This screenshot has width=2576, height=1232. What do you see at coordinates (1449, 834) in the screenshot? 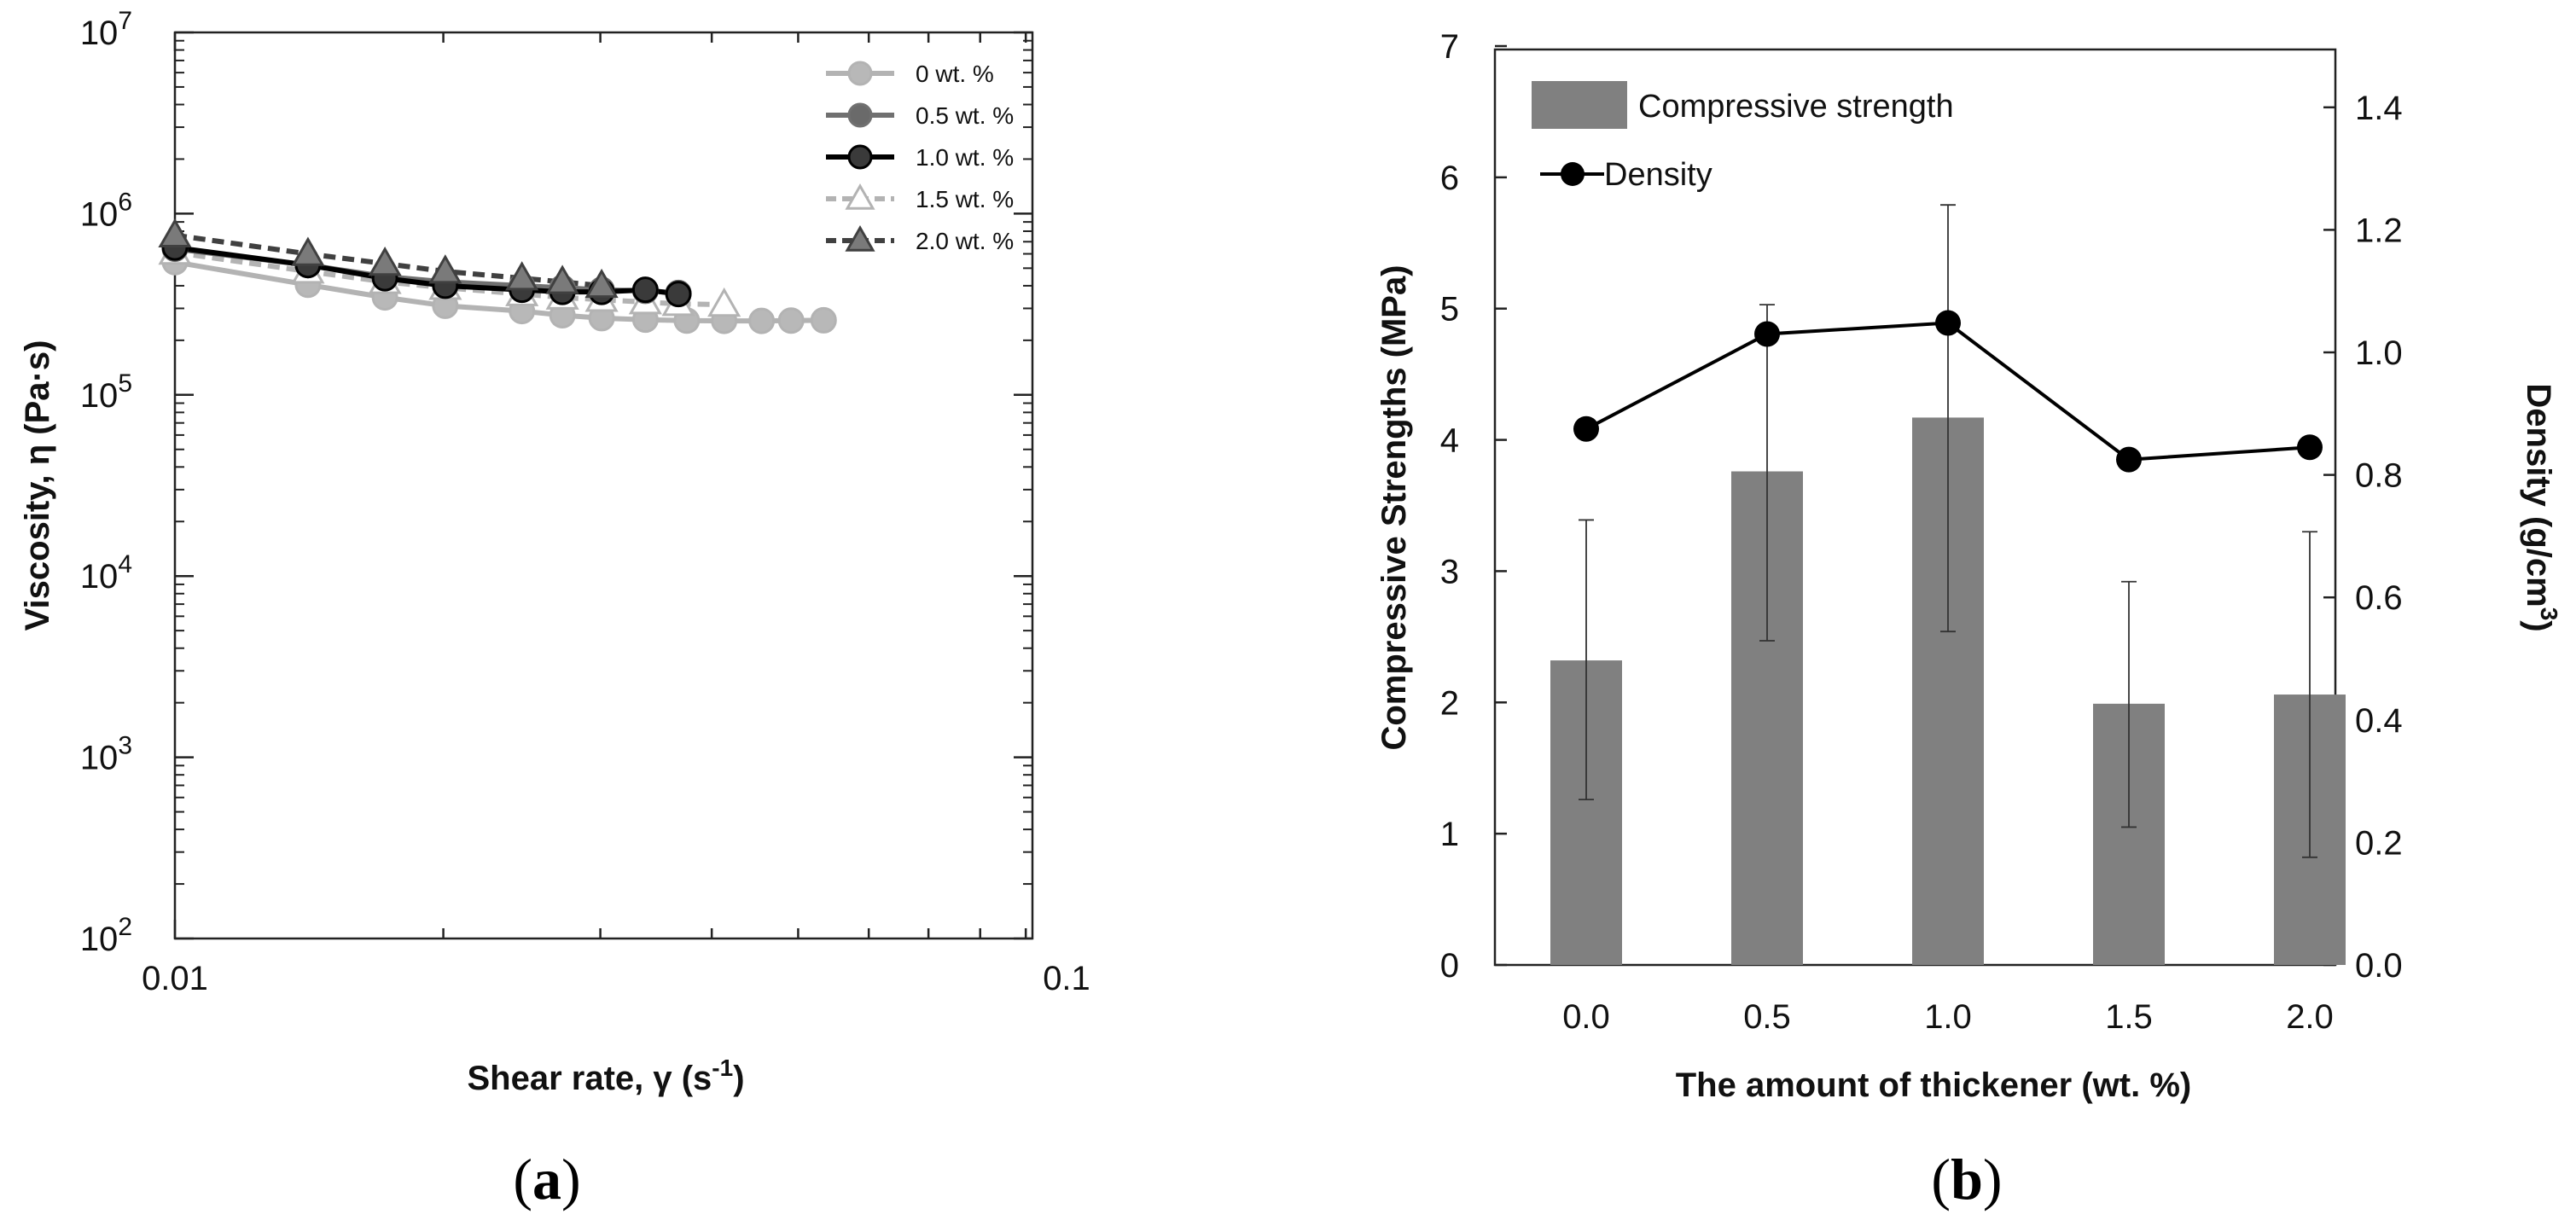
I see `y-tick-label: 1` at bounding box center [1449, 834].